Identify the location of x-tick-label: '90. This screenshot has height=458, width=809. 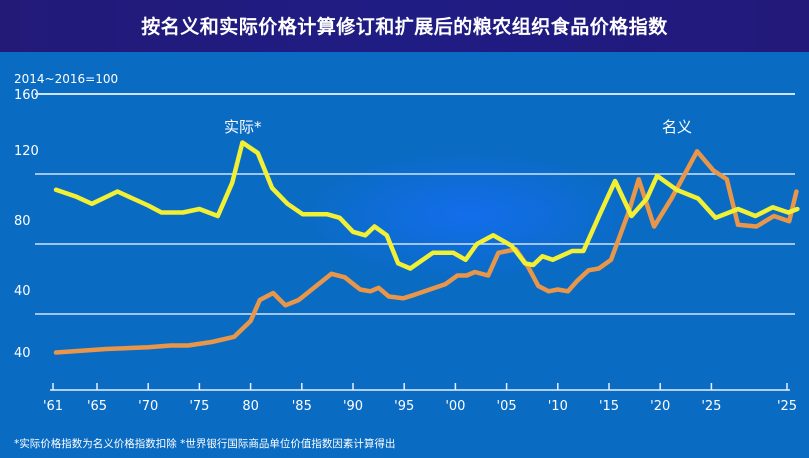
(353, 406).